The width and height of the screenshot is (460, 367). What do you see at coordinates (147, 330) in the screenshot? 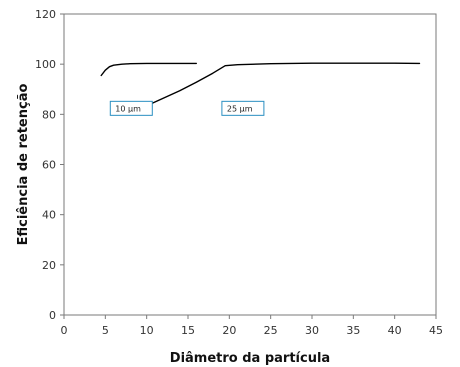
I see `x-tick-label: 10` at bounding box center [147, 330].